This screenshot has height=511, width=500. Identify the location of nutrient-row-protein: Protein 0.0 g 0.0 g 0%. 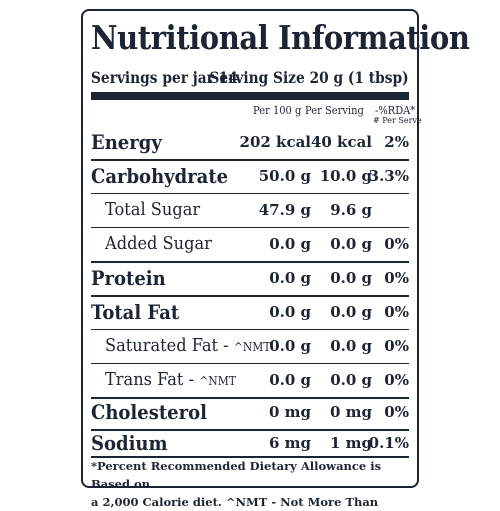
(250, 278).